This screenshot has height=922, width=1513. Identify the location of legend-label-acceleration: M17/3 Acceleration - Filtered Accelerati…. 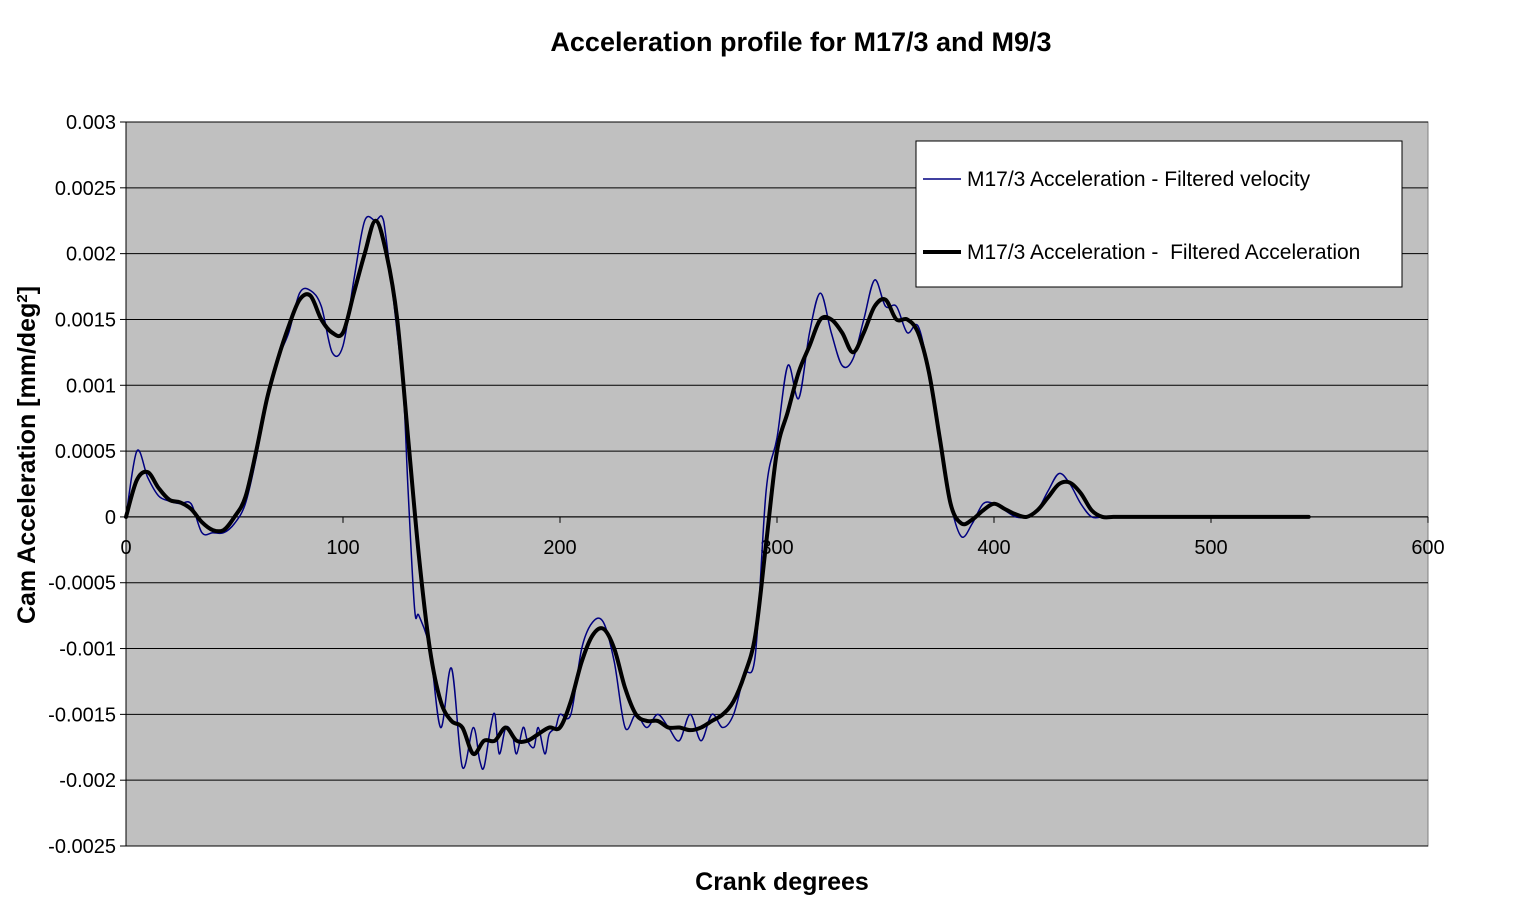
(1163, 252).